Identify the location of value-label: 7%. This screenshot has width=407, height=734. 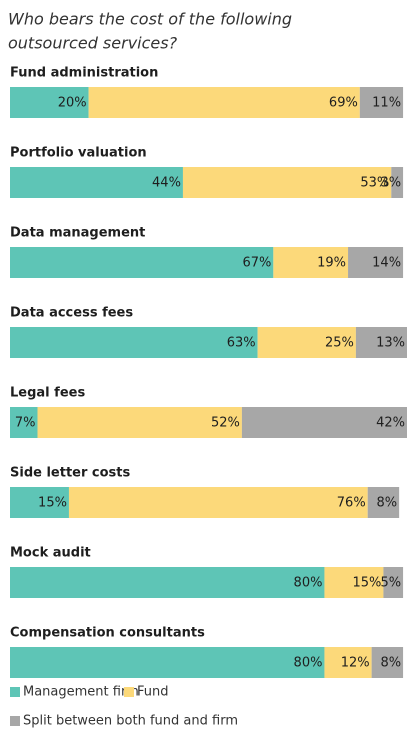
(25, 423).